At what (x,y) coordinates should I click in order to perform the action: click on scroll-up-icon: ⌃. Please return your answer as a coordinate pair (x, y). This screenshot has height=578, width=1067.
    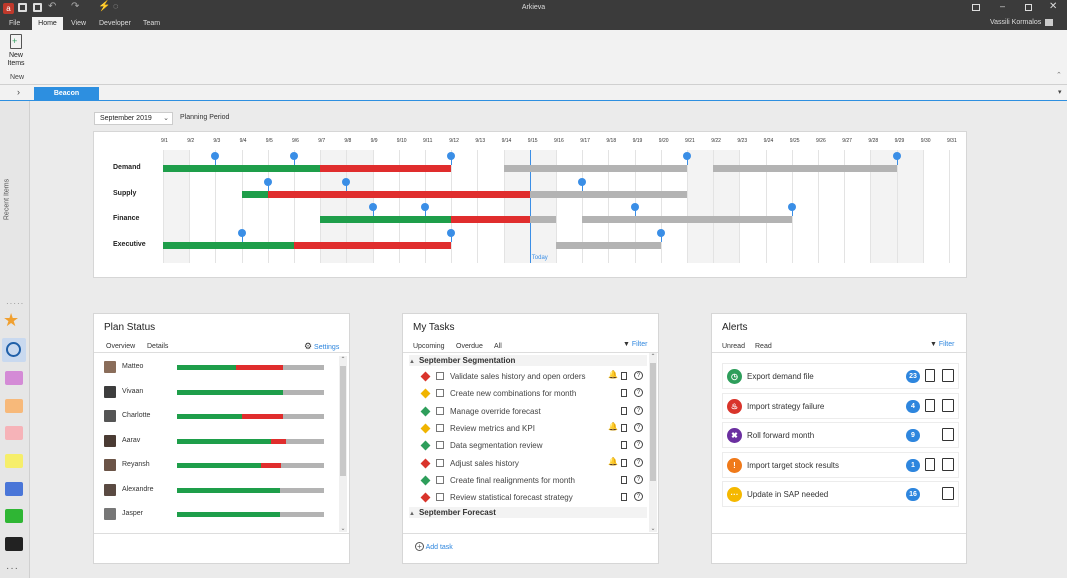
    Looking at the image, I should click on (343, 360).